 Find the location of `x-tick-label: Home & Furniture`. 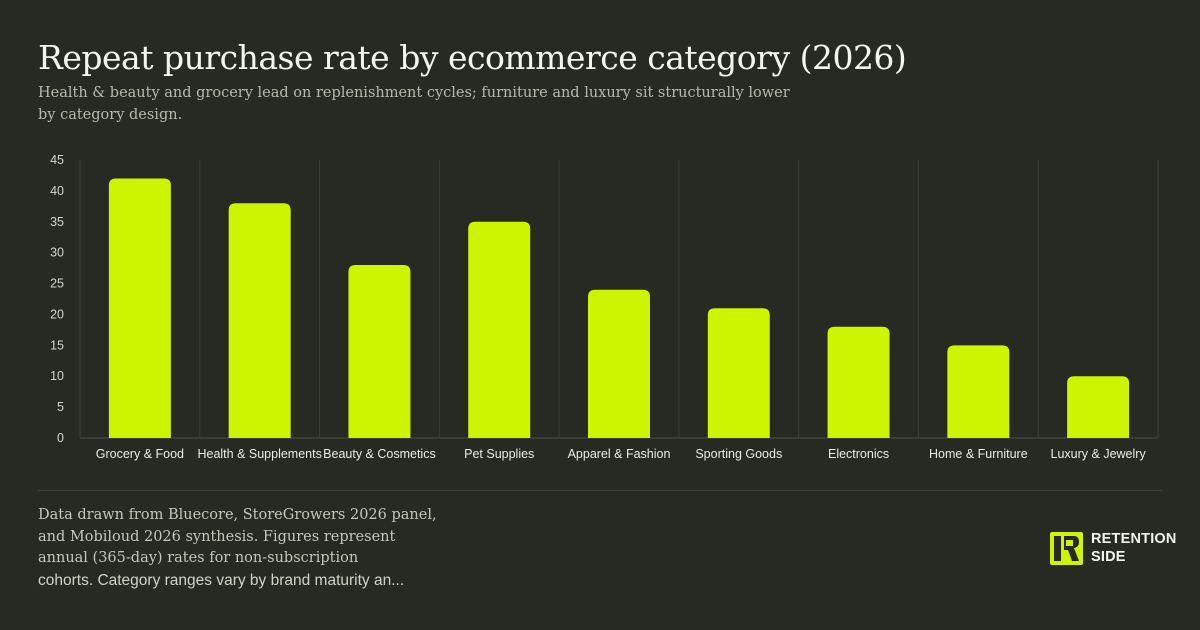

x-tick-label: Home & Furniture is located at coordinates (978, 454).